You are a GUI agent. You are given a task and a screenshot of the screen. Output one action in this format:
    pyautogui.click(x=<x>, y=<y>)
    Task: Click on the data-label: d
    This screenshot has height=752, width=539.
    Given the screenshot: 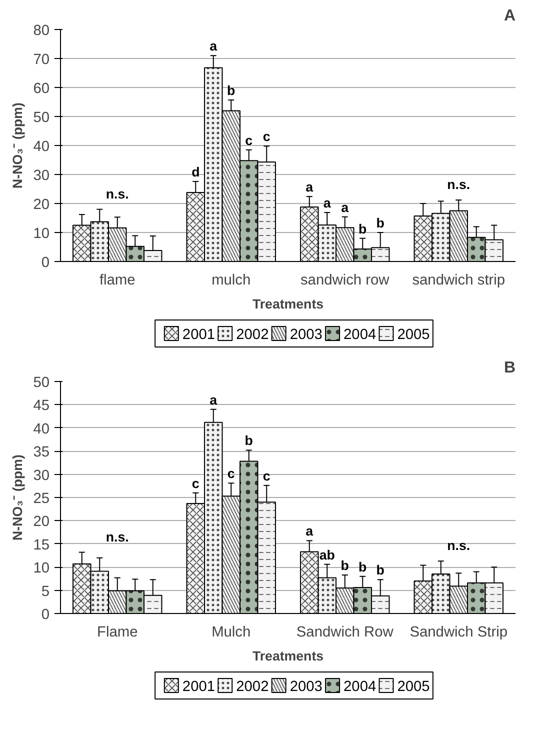 What is the action you would take?
    pyautogui.click(x=196, y=172)
    